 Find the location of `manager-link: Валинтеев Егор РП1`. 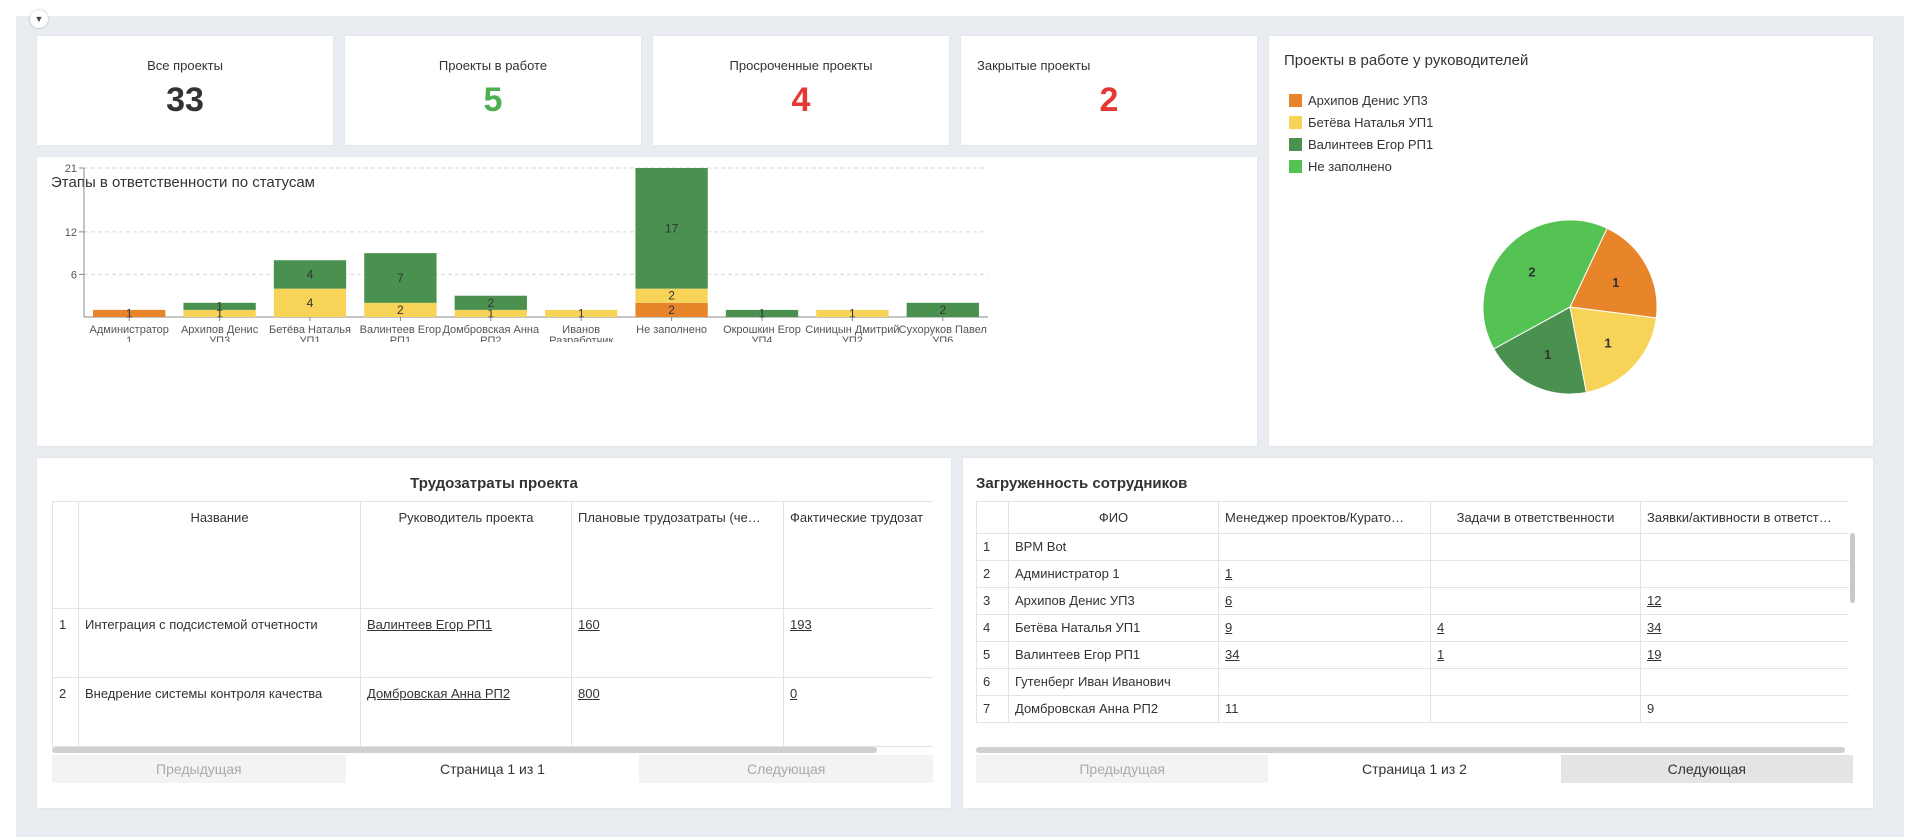

manager-link: Валинтеев Егор РП1 is located at coordinates (430, 624).